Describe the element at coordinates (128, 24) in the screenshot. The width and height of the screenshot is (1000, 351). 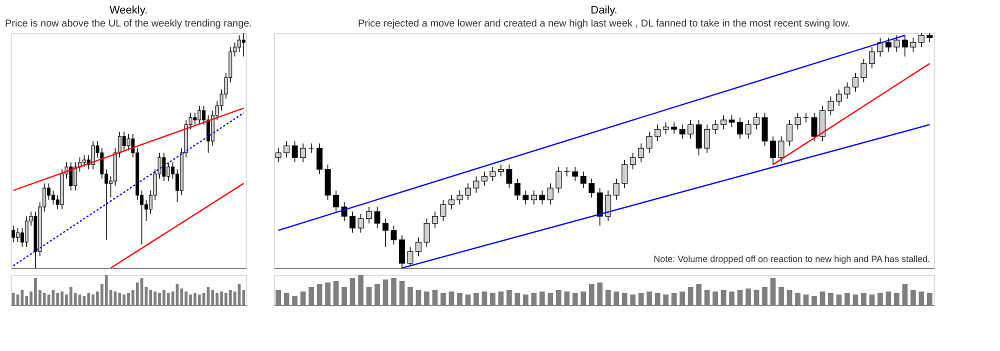
I see `chart-subtitle: Price is now above the UL of the weekly trending range.` at that location.